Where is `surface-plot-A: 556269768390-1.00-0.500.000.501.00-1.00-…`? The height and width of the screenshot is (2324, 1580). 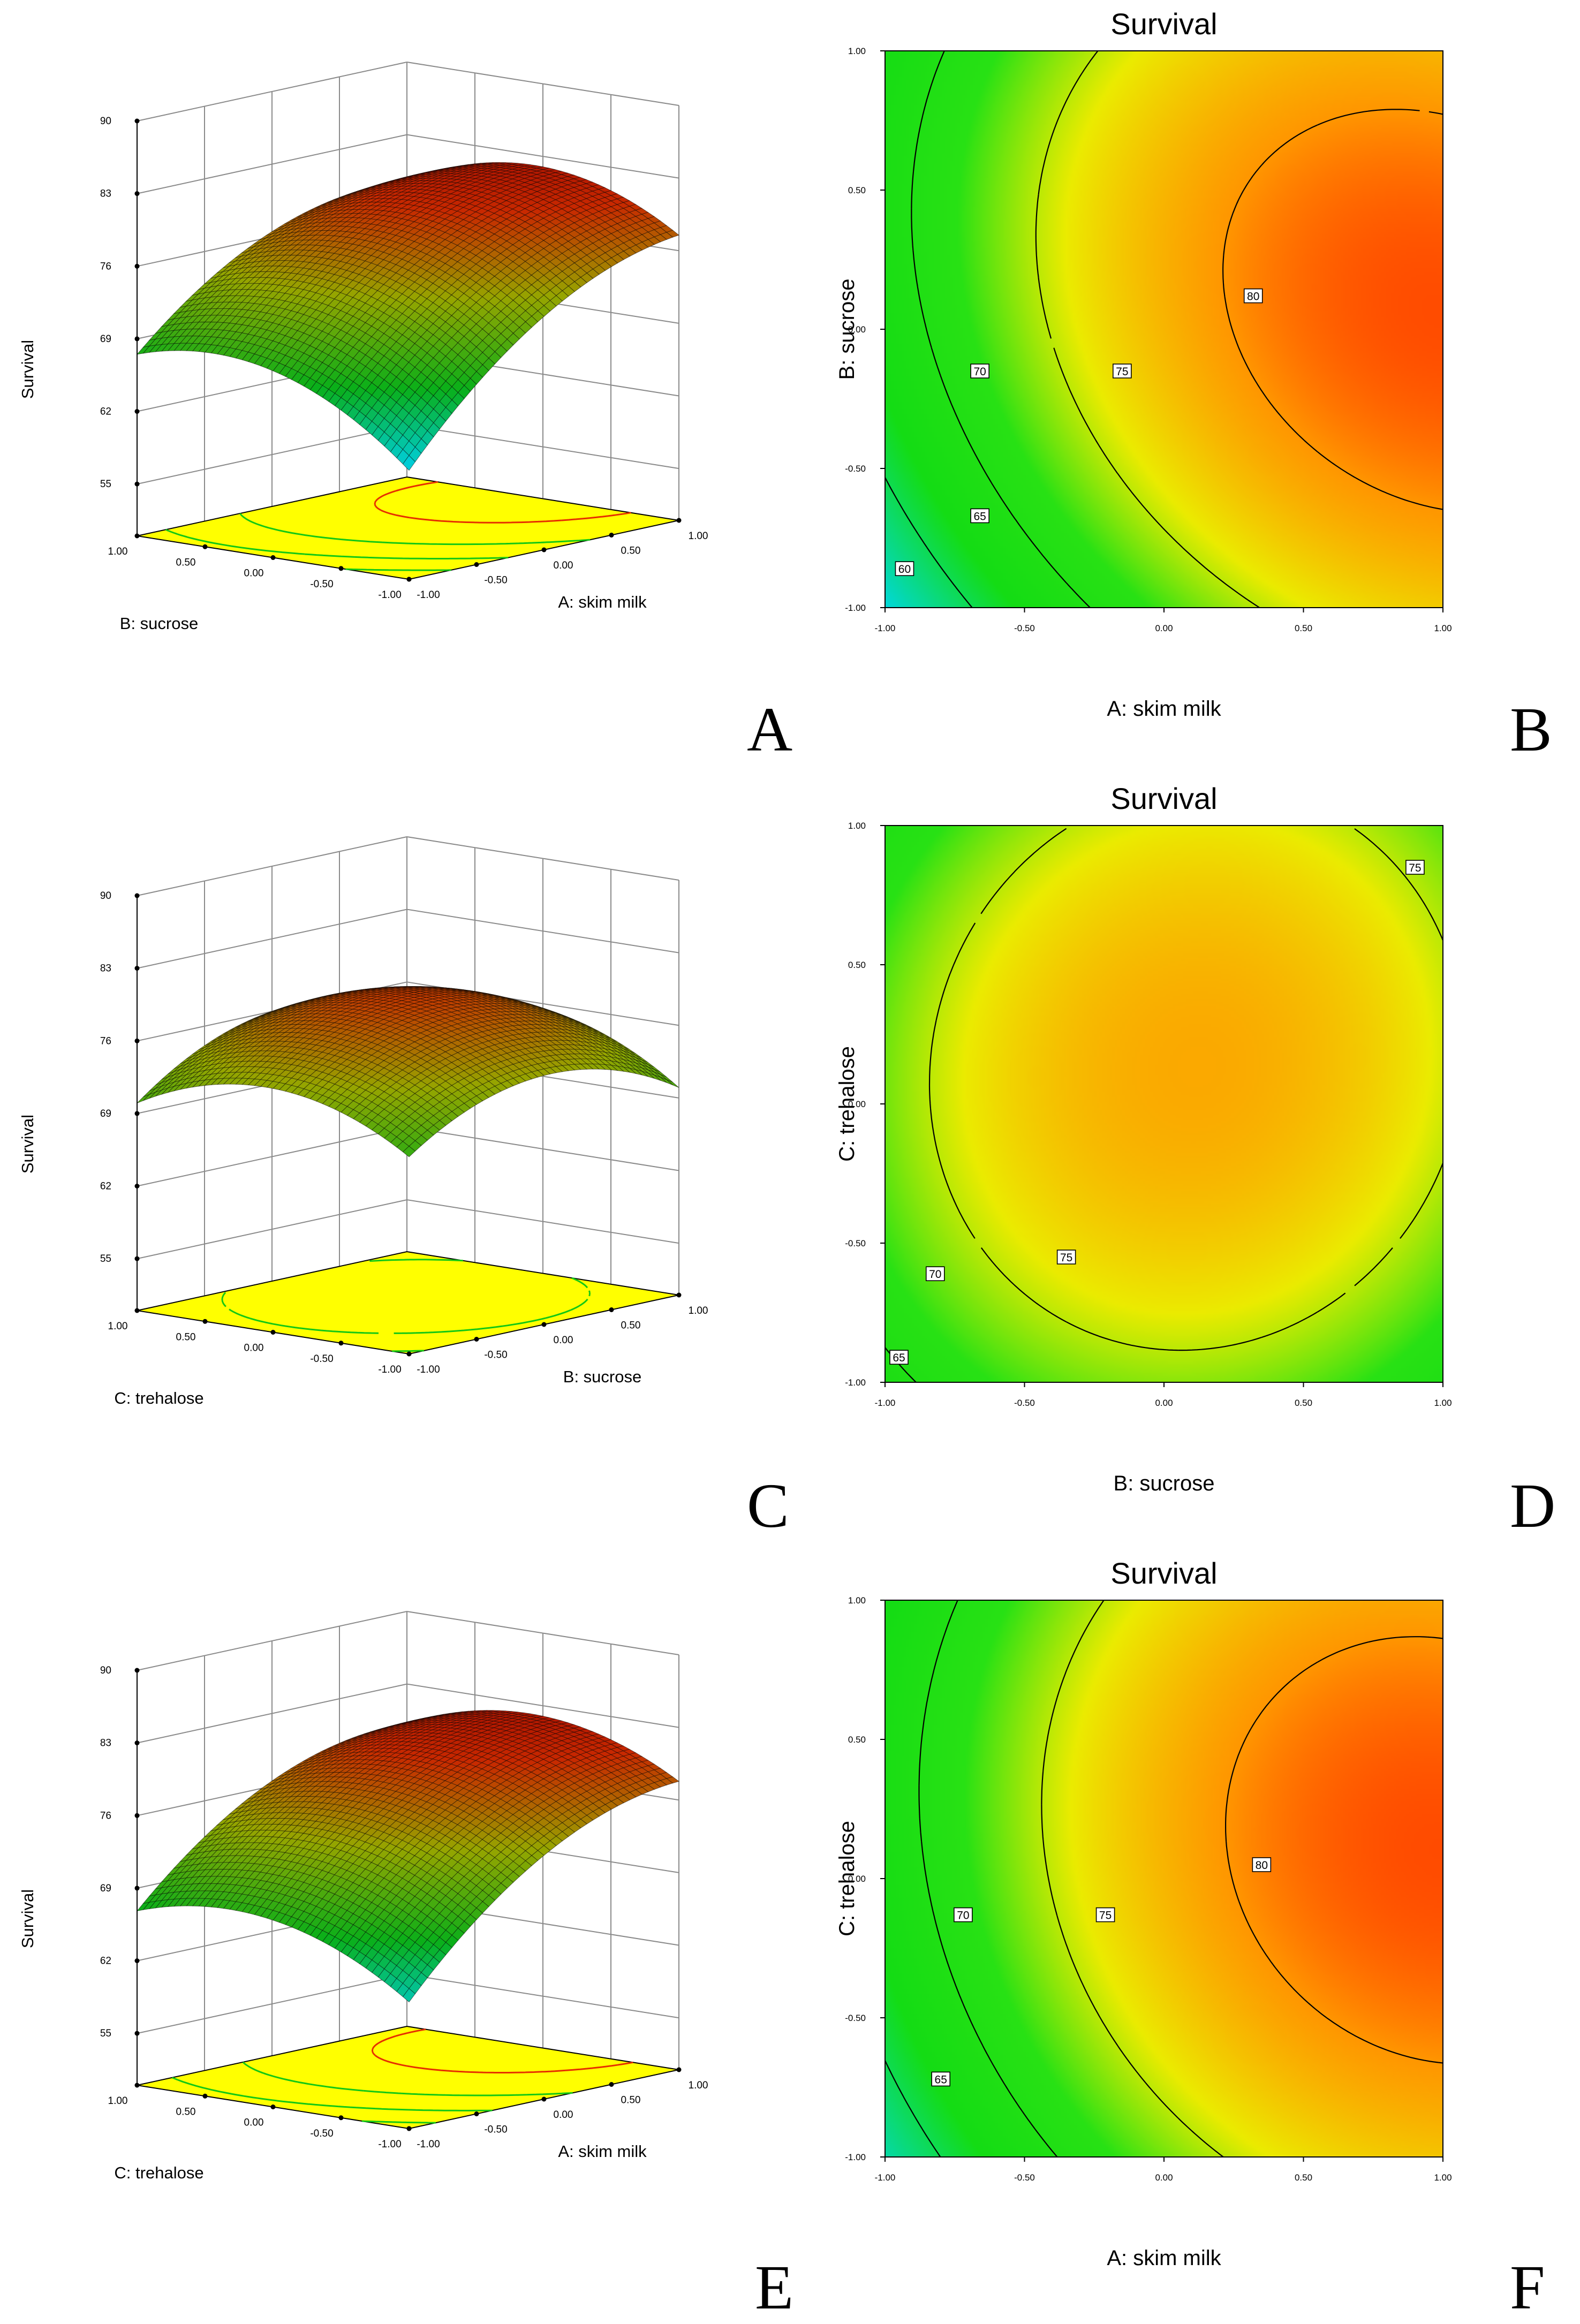
surface-plot-A: 556269768390-1.00-0.500.000.501.00-1.00-… is located at coordinates (363, 347).